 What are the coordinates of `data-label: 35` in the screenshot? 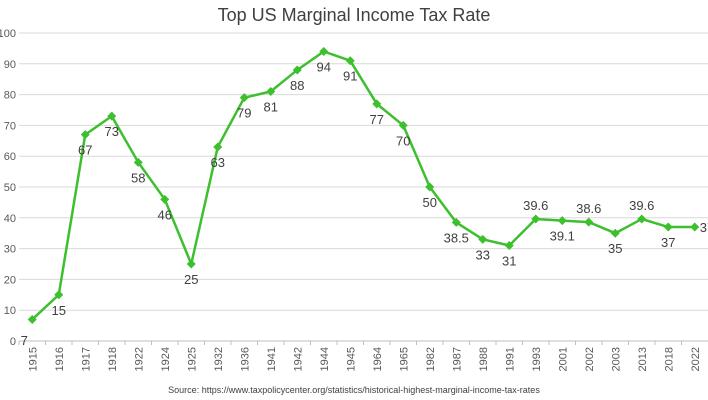 It's located at (615, 248).